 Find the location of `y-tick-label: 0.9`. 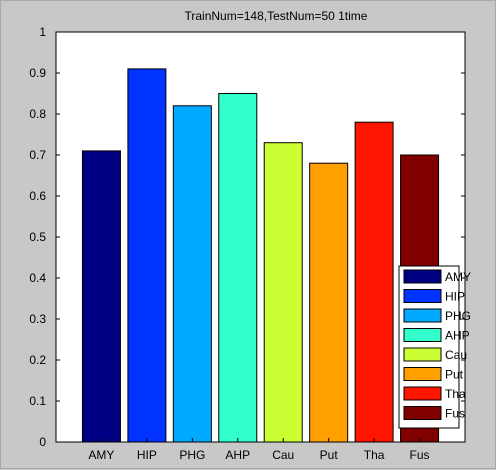

y-tick-label: 0.9 is located at coordinates (37, 73).